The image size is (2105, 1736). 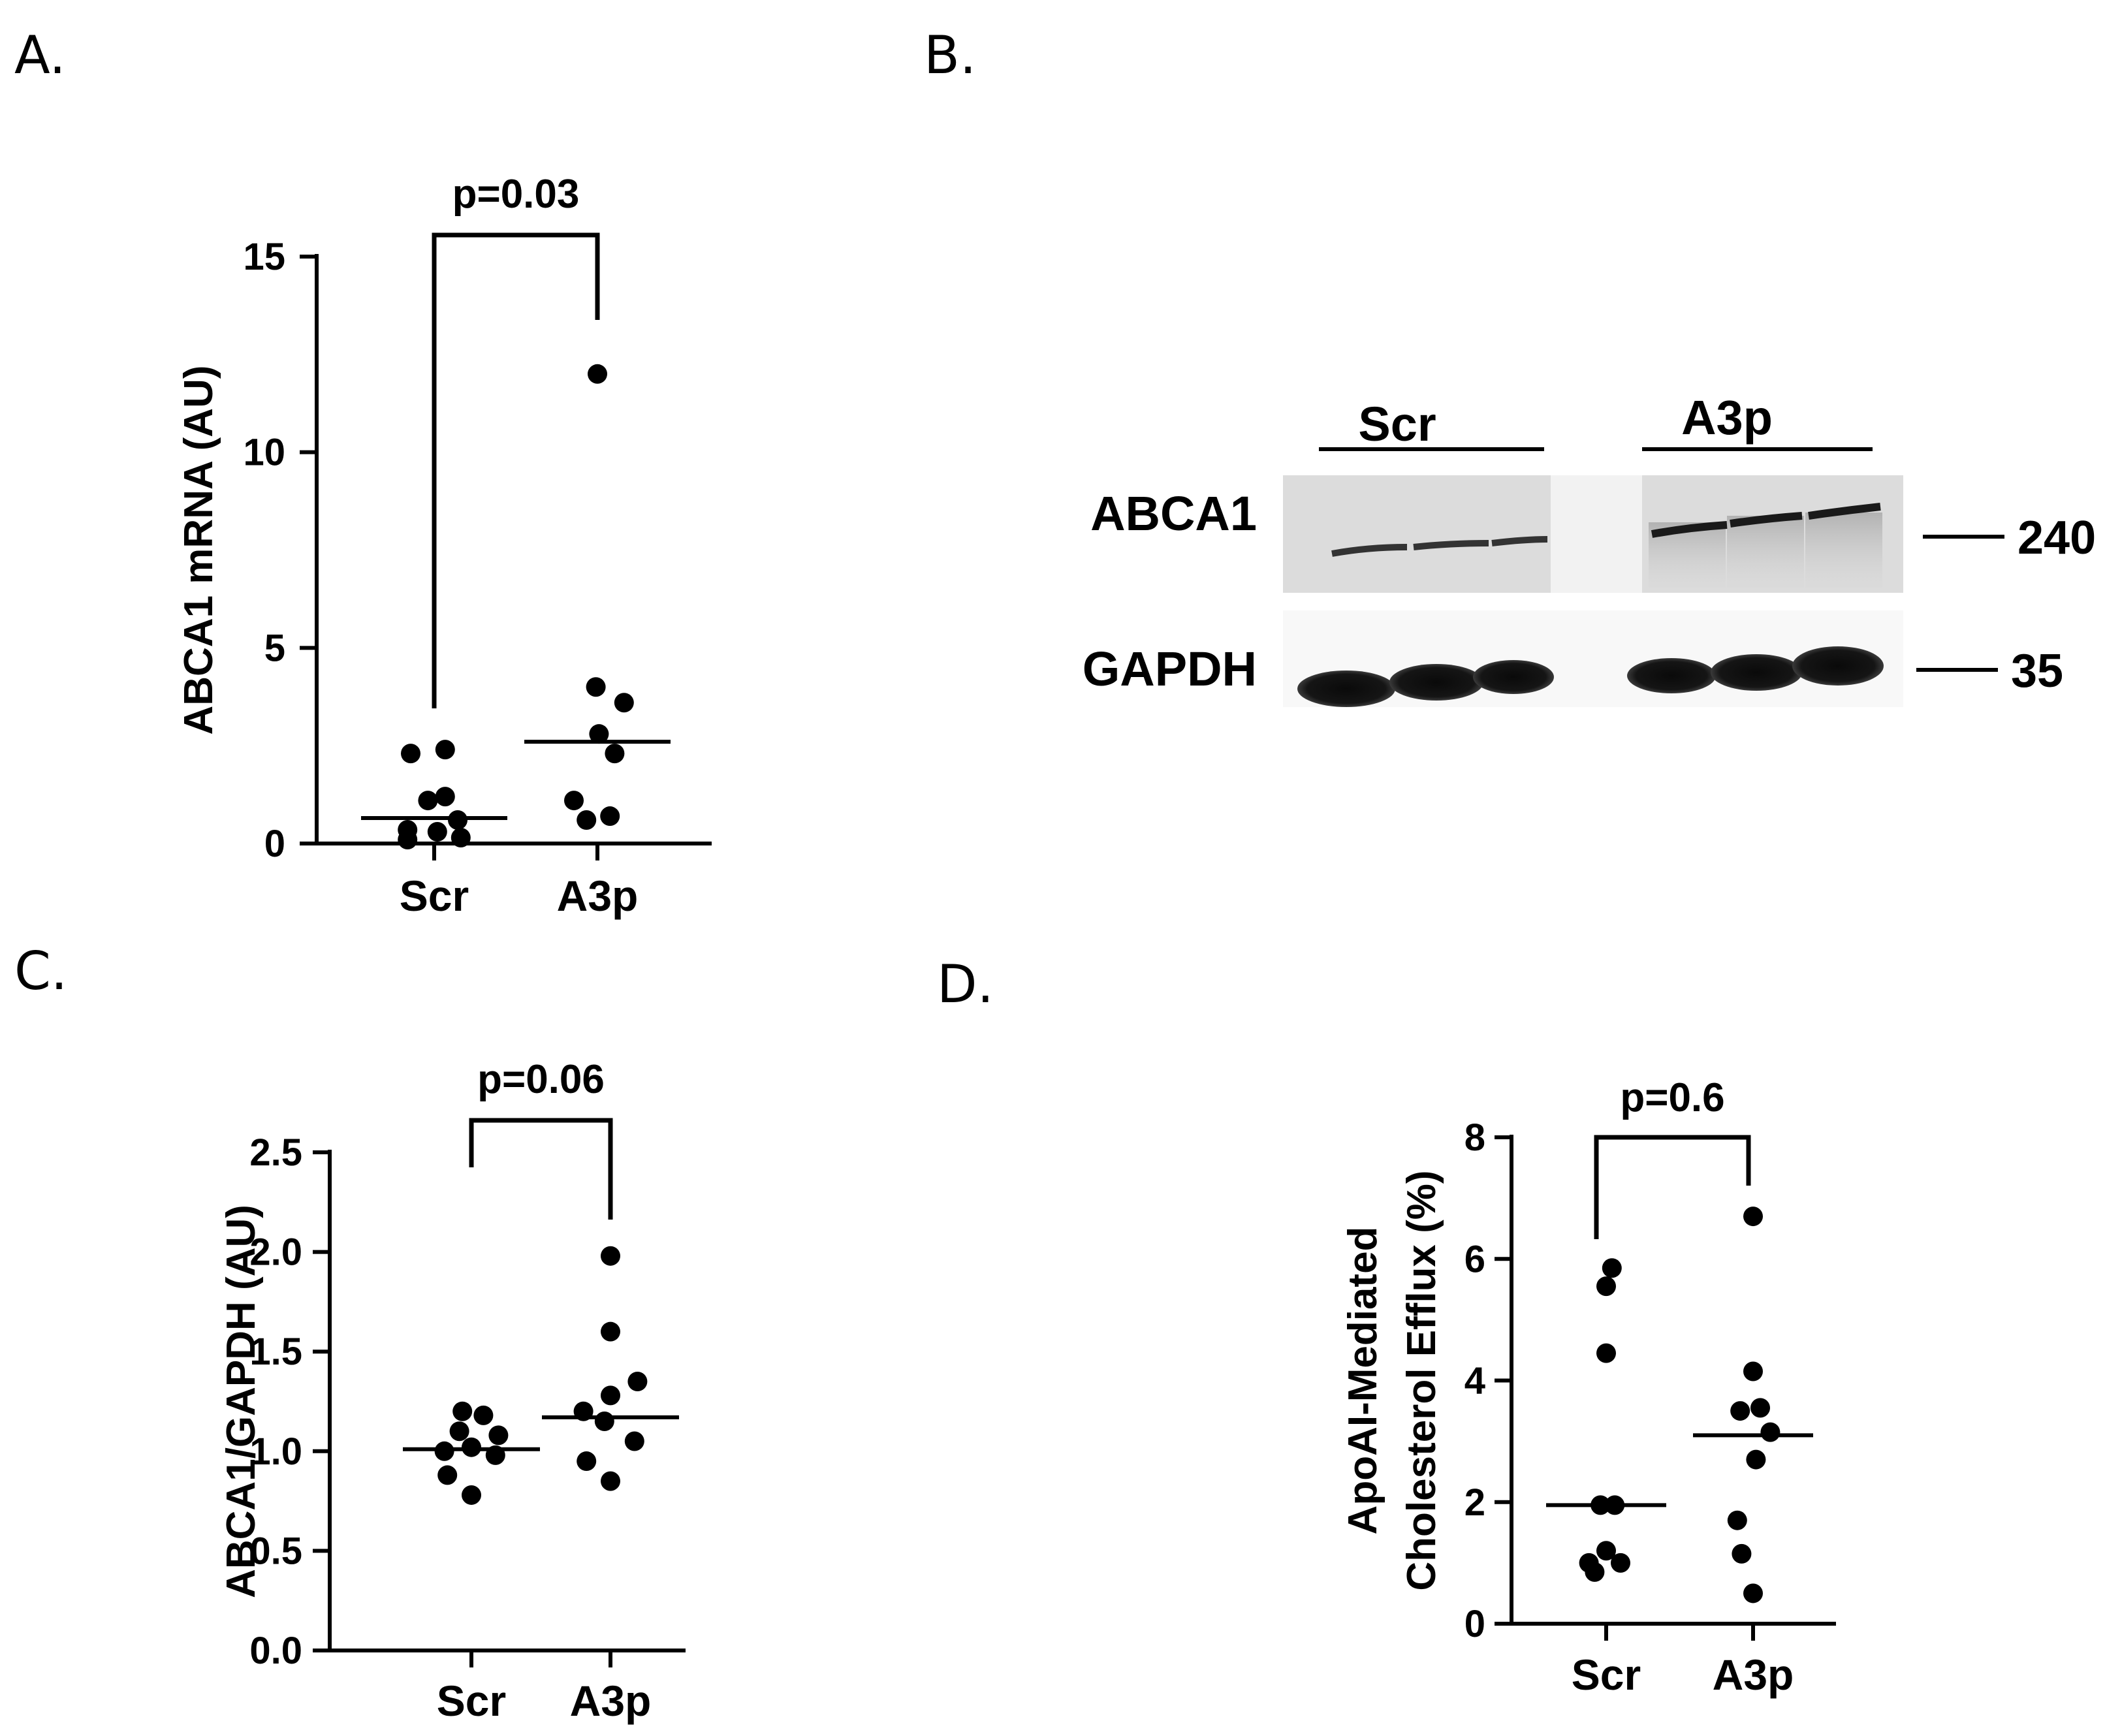 I want to click on y-tick-label: 10, so click(x=264, y=453).